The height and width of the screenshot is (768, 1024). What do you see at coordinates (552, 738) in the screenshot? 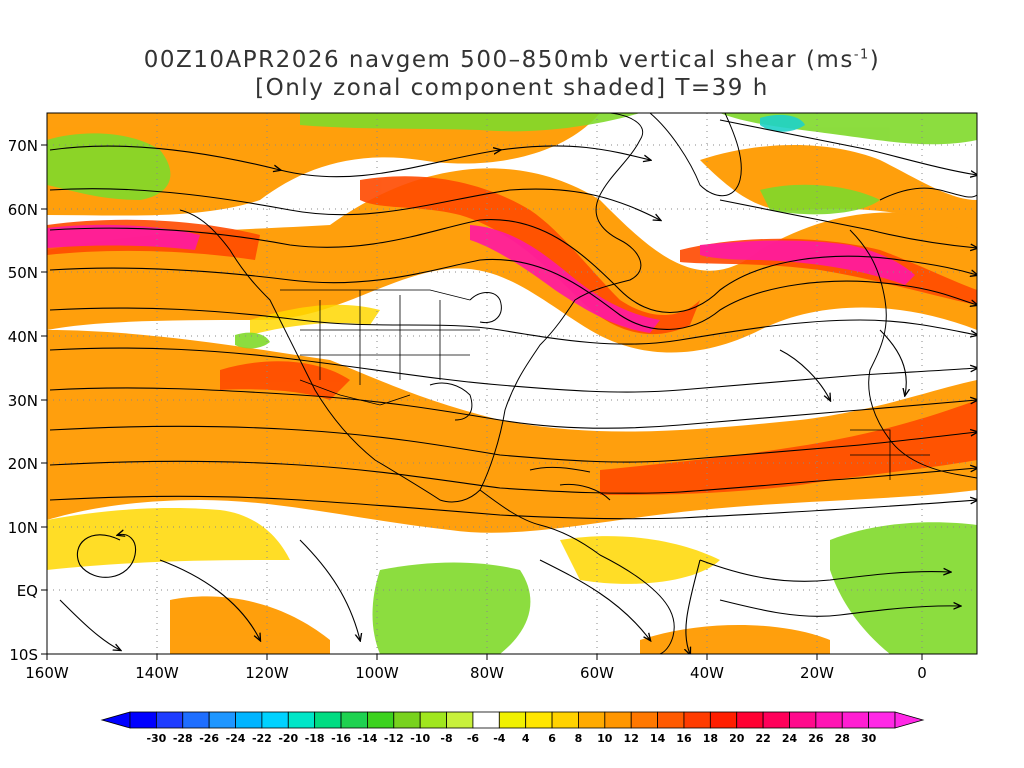
I see `colorbar-tick-label: 6` at bounding box center [552, 738].